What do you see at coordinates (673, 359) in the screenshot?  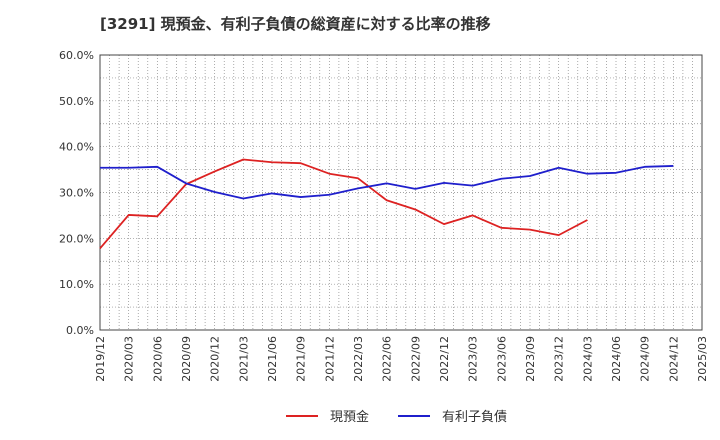 I see `x-tick-label: 2024/12` at bounding box center [673, 359].